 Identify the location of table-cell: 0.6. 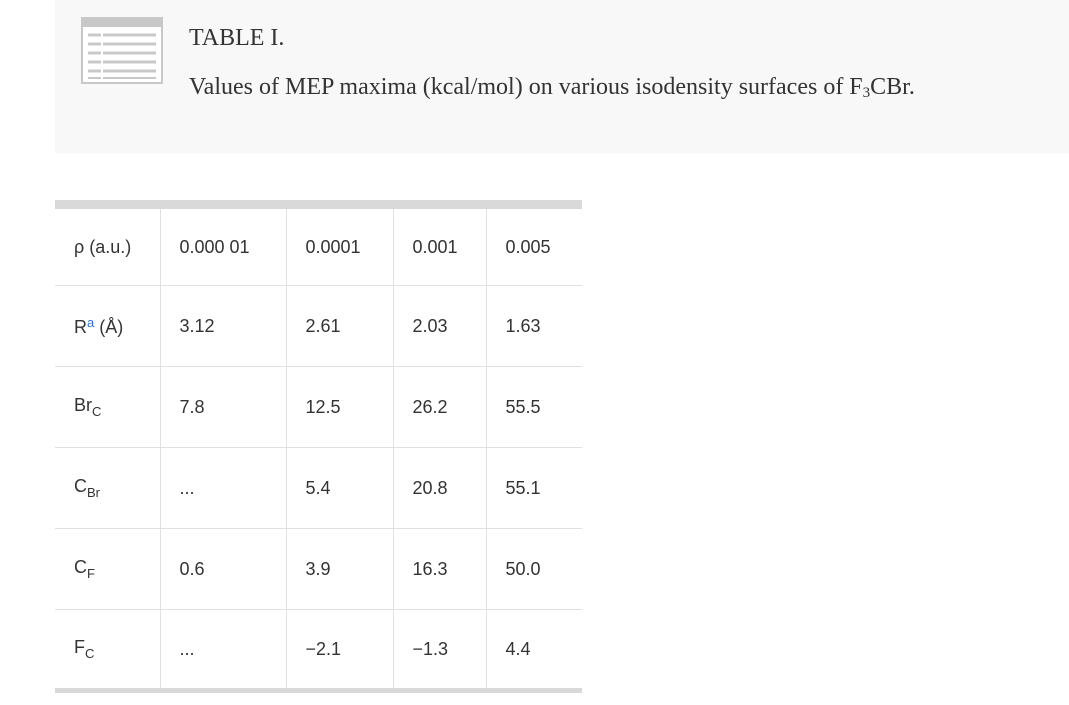
(222, 569).